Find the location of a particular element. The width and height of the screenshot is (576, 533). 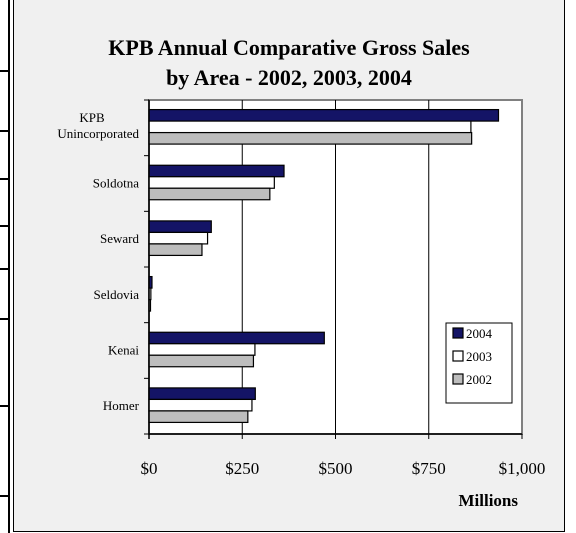

x-tick-label: $0 is located at coordinates (149, 468).